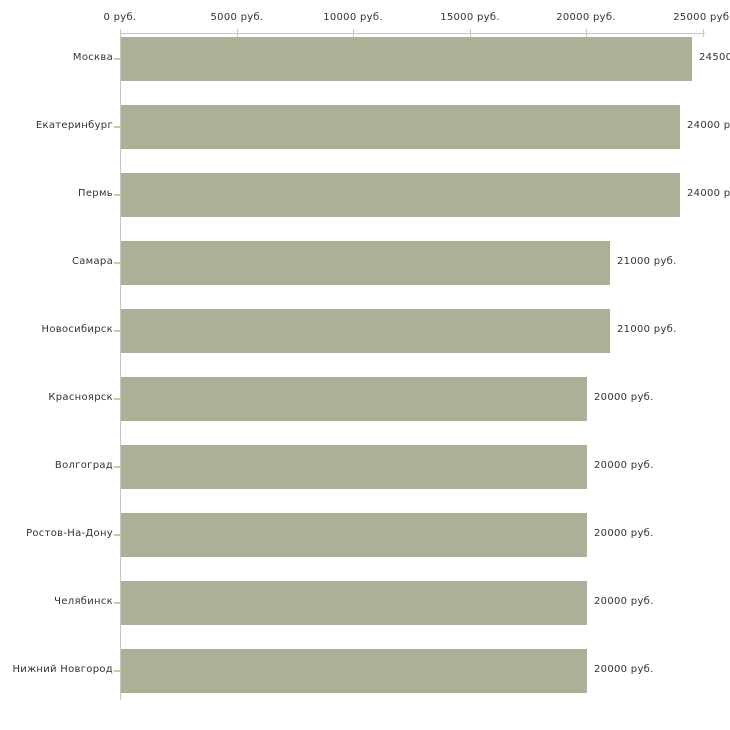  Describe the element at coordinates (77, 329) in the screenshot. I see `category-label: Новосибирск` at that location.